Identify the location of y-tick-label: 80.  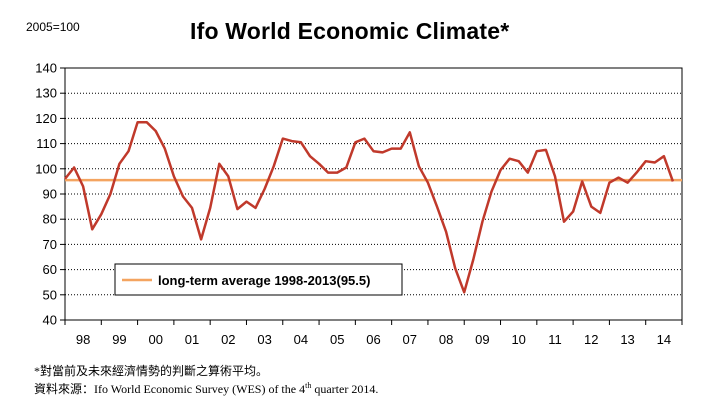
(50, 219).